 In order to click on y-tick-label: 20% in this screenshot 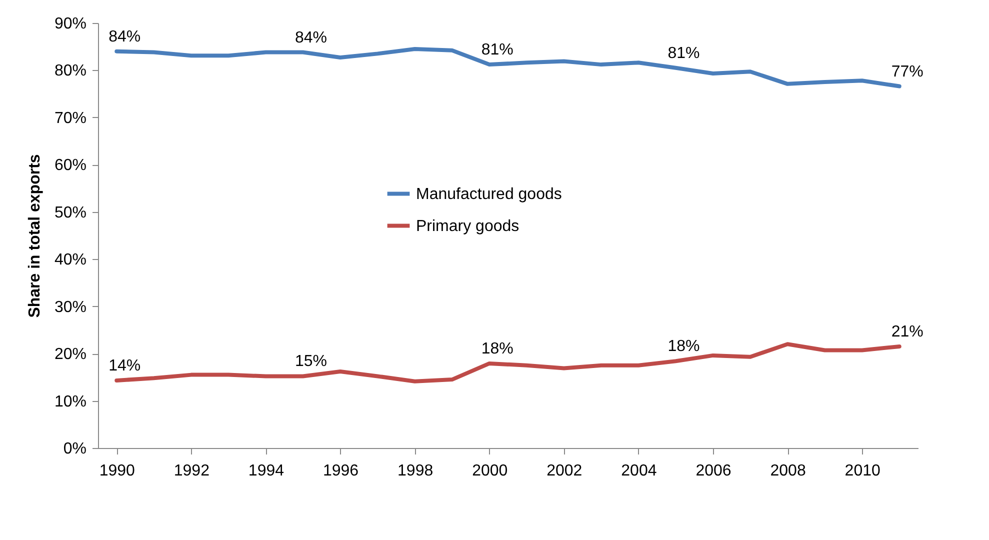, I will do `click(70, 355)`.